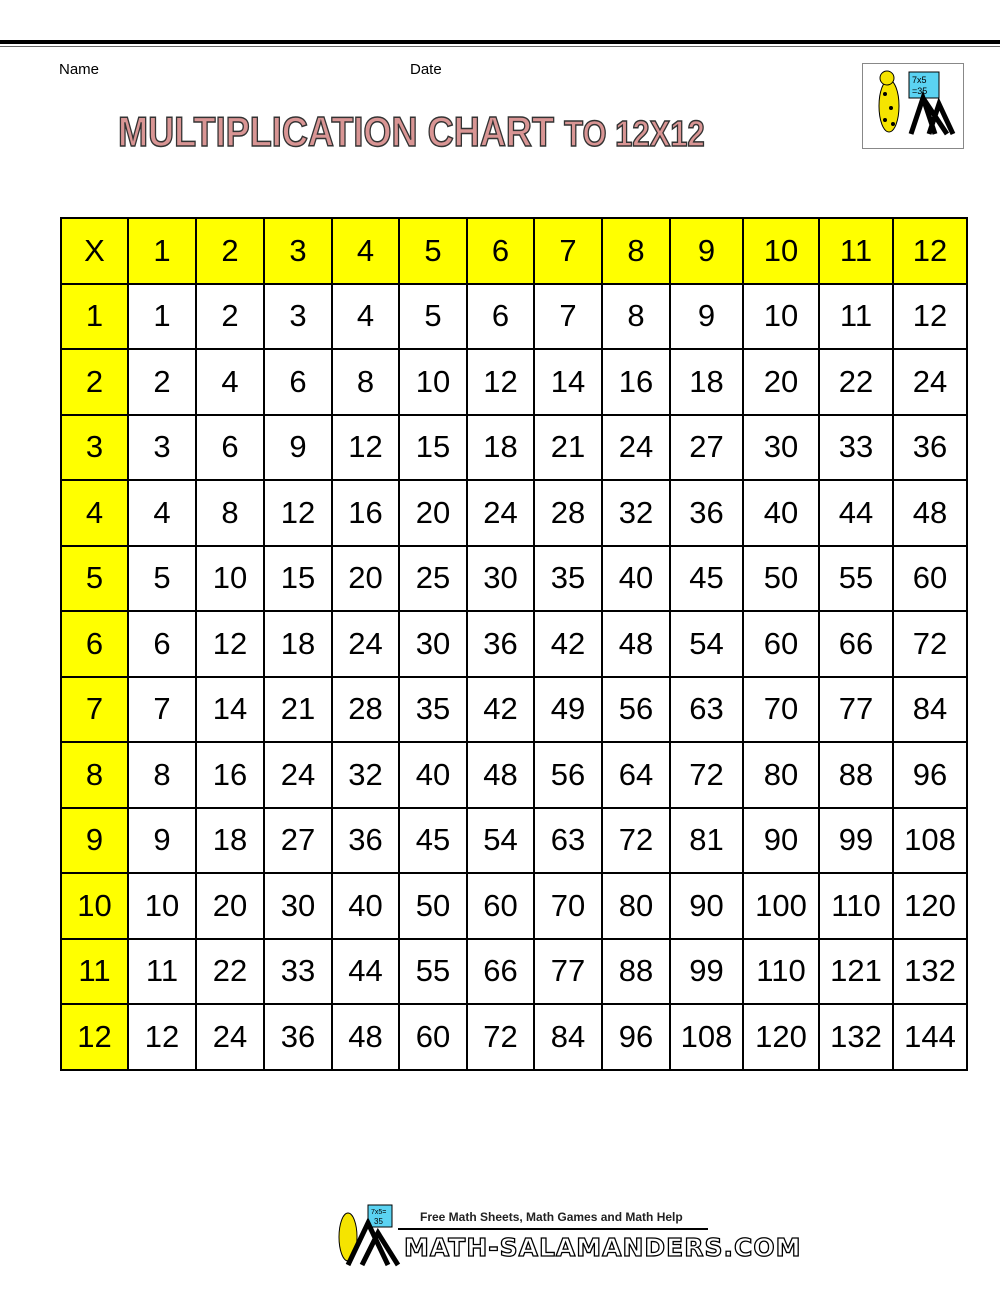 This screenshot has height=1294, width=1000. Describe the element at coordinates (514, 1037) in the screenshot. I see `table-row: 12 12 24 36 48 60 72 84 96 108 120 132 144` at that location.